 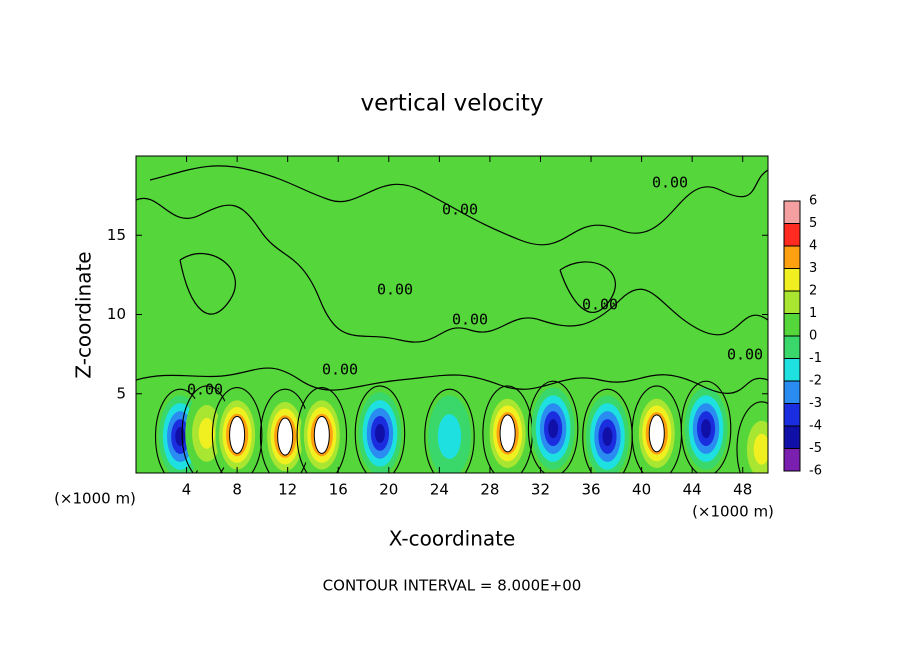 What do you see at coordinates (815, 381) in the screenshot?
I see `colorbar-tick-label: -2` at bounding box center [815, 381].